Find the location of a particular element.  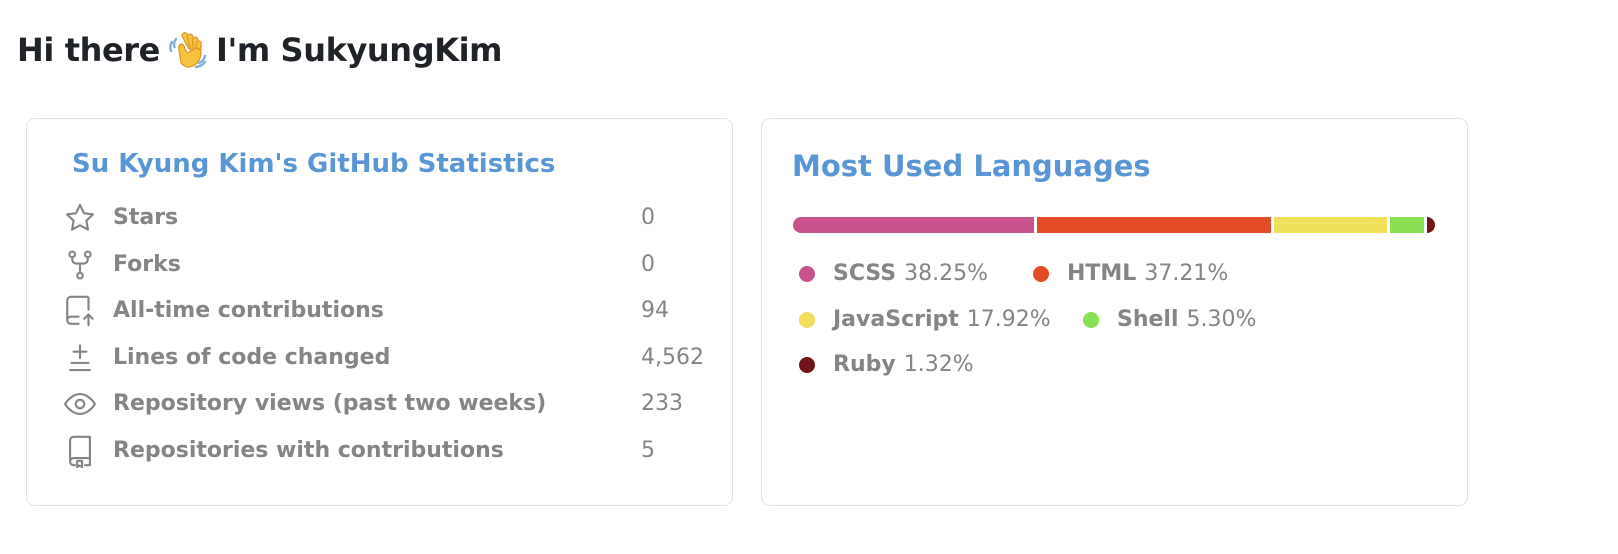

waving-hand-icon is located at coordinates (188, 50).